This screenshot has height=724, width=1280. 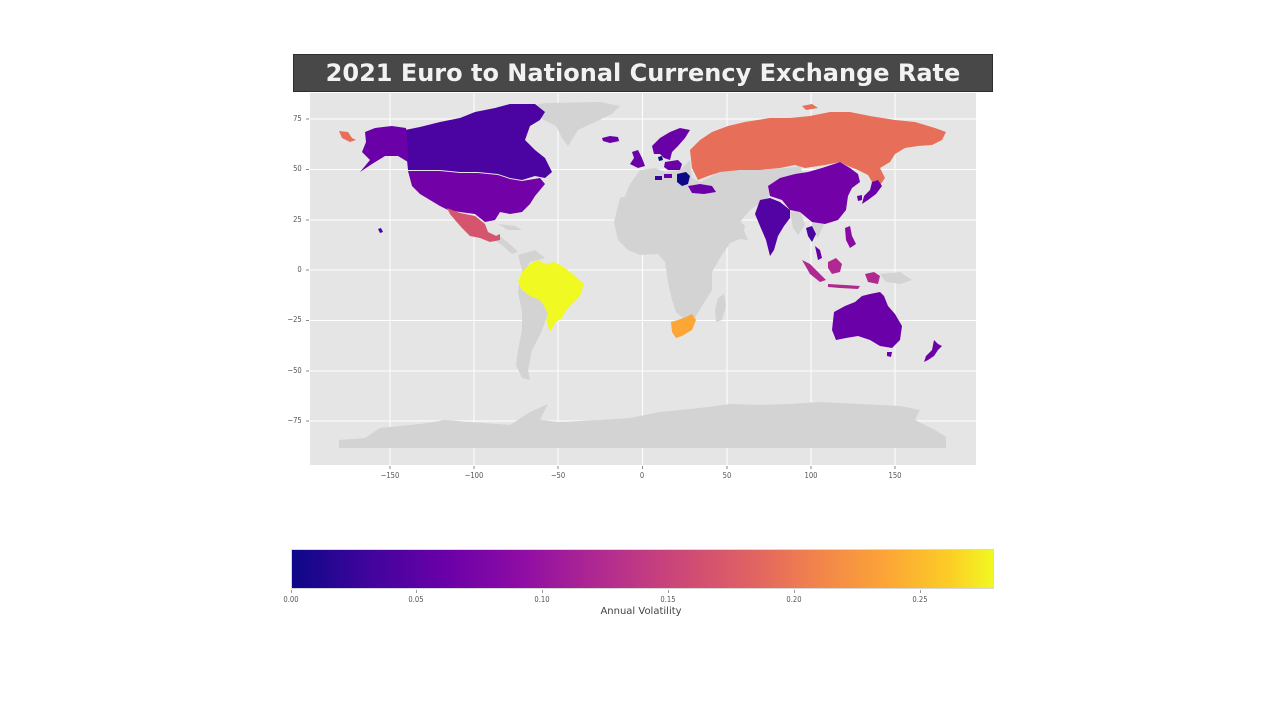 I want to click on country-brazil, so click(x=551, y=296).